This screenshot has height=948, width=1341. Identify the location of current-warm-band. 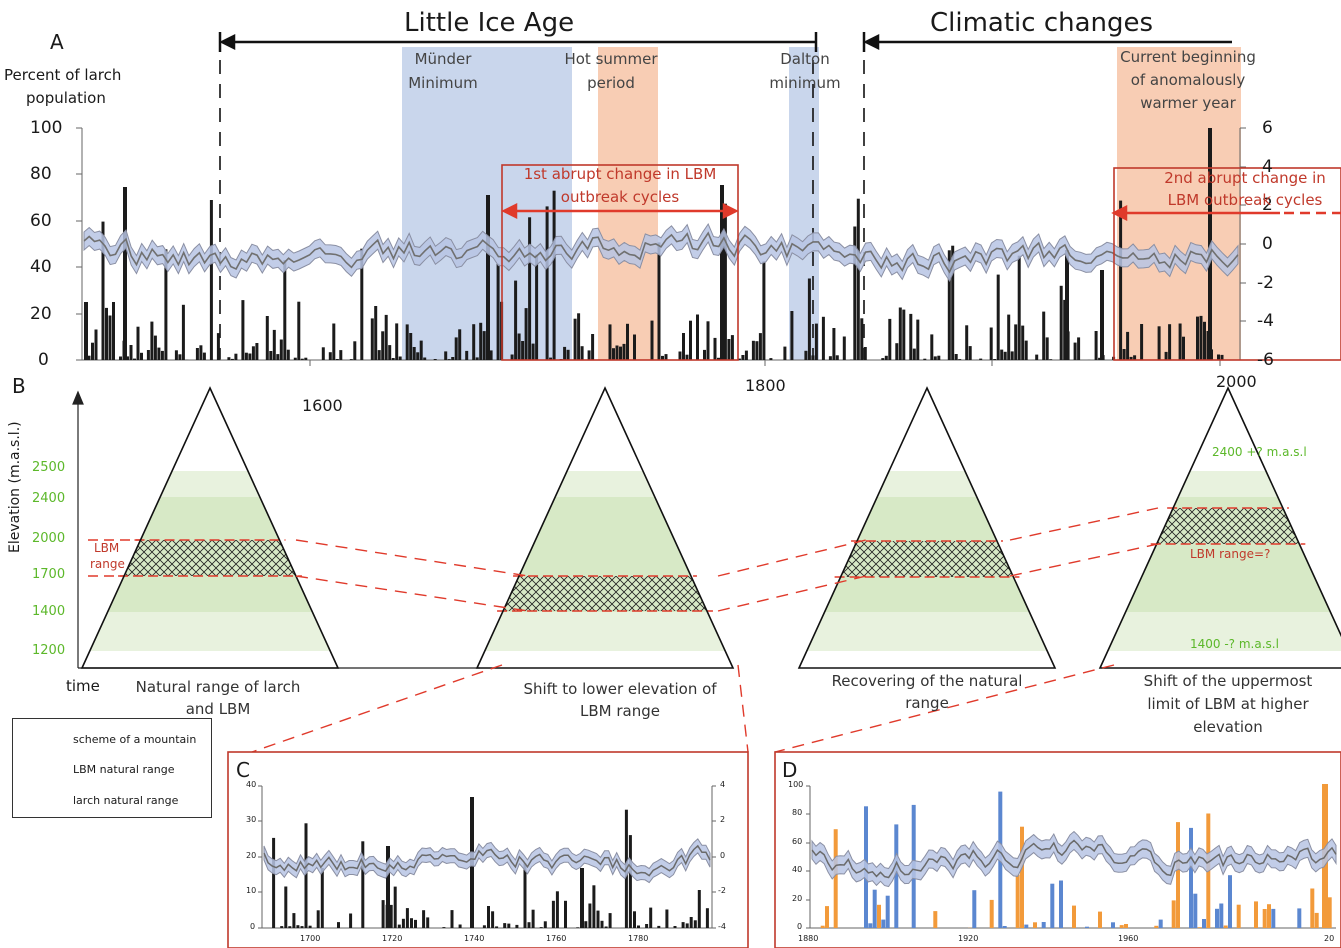
(1179, 203).